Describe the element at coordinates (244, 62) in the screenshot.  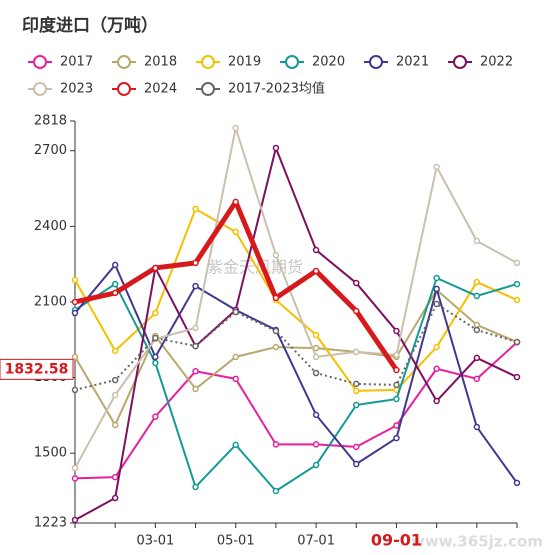
I see `legend-label: 2019` at that location.